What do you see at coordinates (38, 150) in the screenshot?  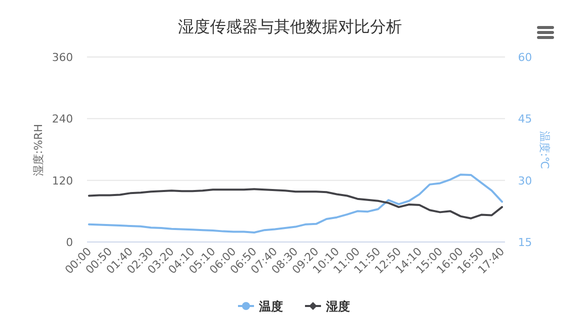 I see `y-axis-title: 湿度:%RH` at bounding box center [38, 150].